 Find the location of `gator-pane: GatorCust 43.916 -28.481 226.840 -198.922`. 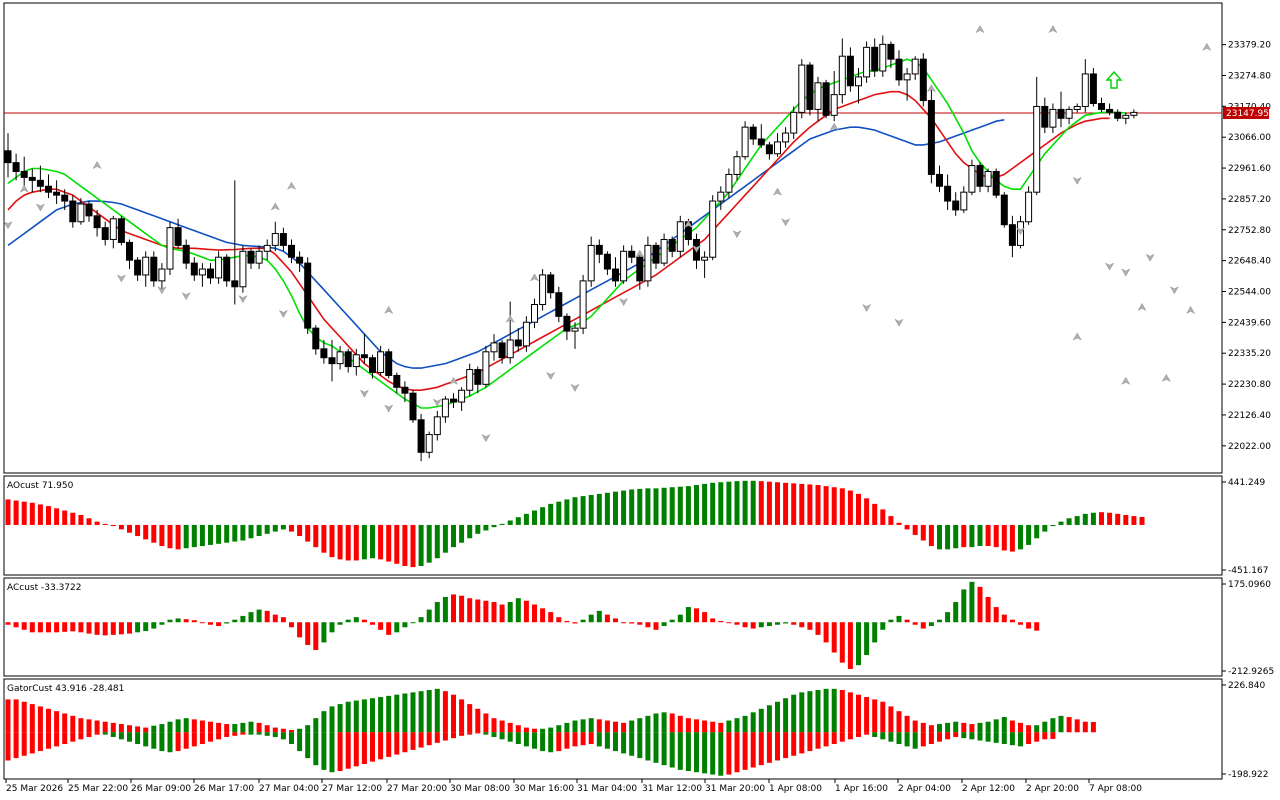

gator-pane: GatorCust 43.916 -28.481 226.840 -198.922 is located at coordinates (635, 729).